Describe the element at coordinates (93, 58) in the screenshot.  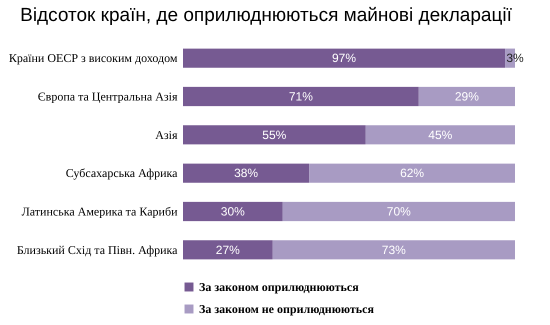
I see `y-tick-label: Країни ОЕСР з високим доходом` at that location.